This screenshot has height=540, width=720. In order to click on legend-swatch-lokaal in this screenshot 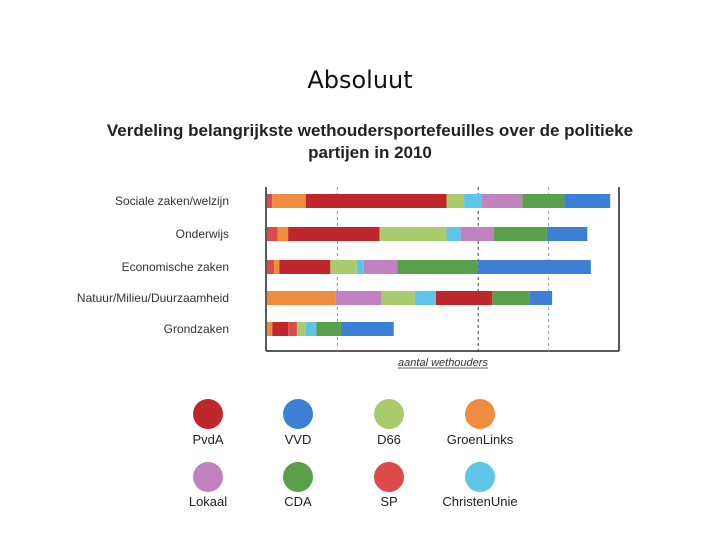, I will do `click(208, 477)`.